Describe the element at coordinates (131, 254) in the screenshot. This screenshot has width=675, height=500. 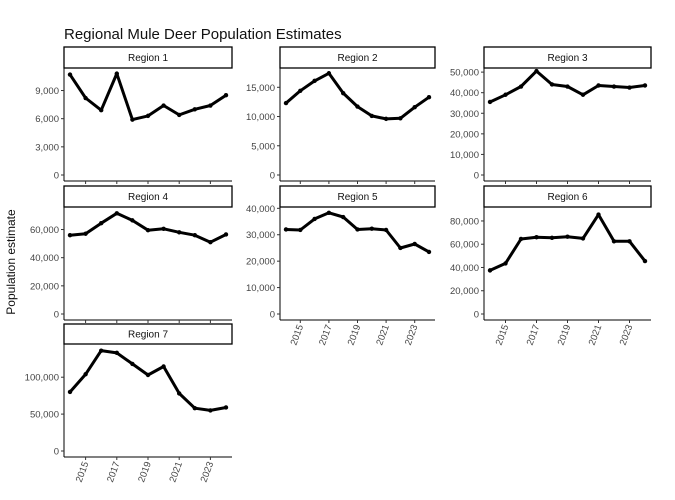
I see `region-4-panel: Region 4 0 20,000 40,000 60,000` at that location.